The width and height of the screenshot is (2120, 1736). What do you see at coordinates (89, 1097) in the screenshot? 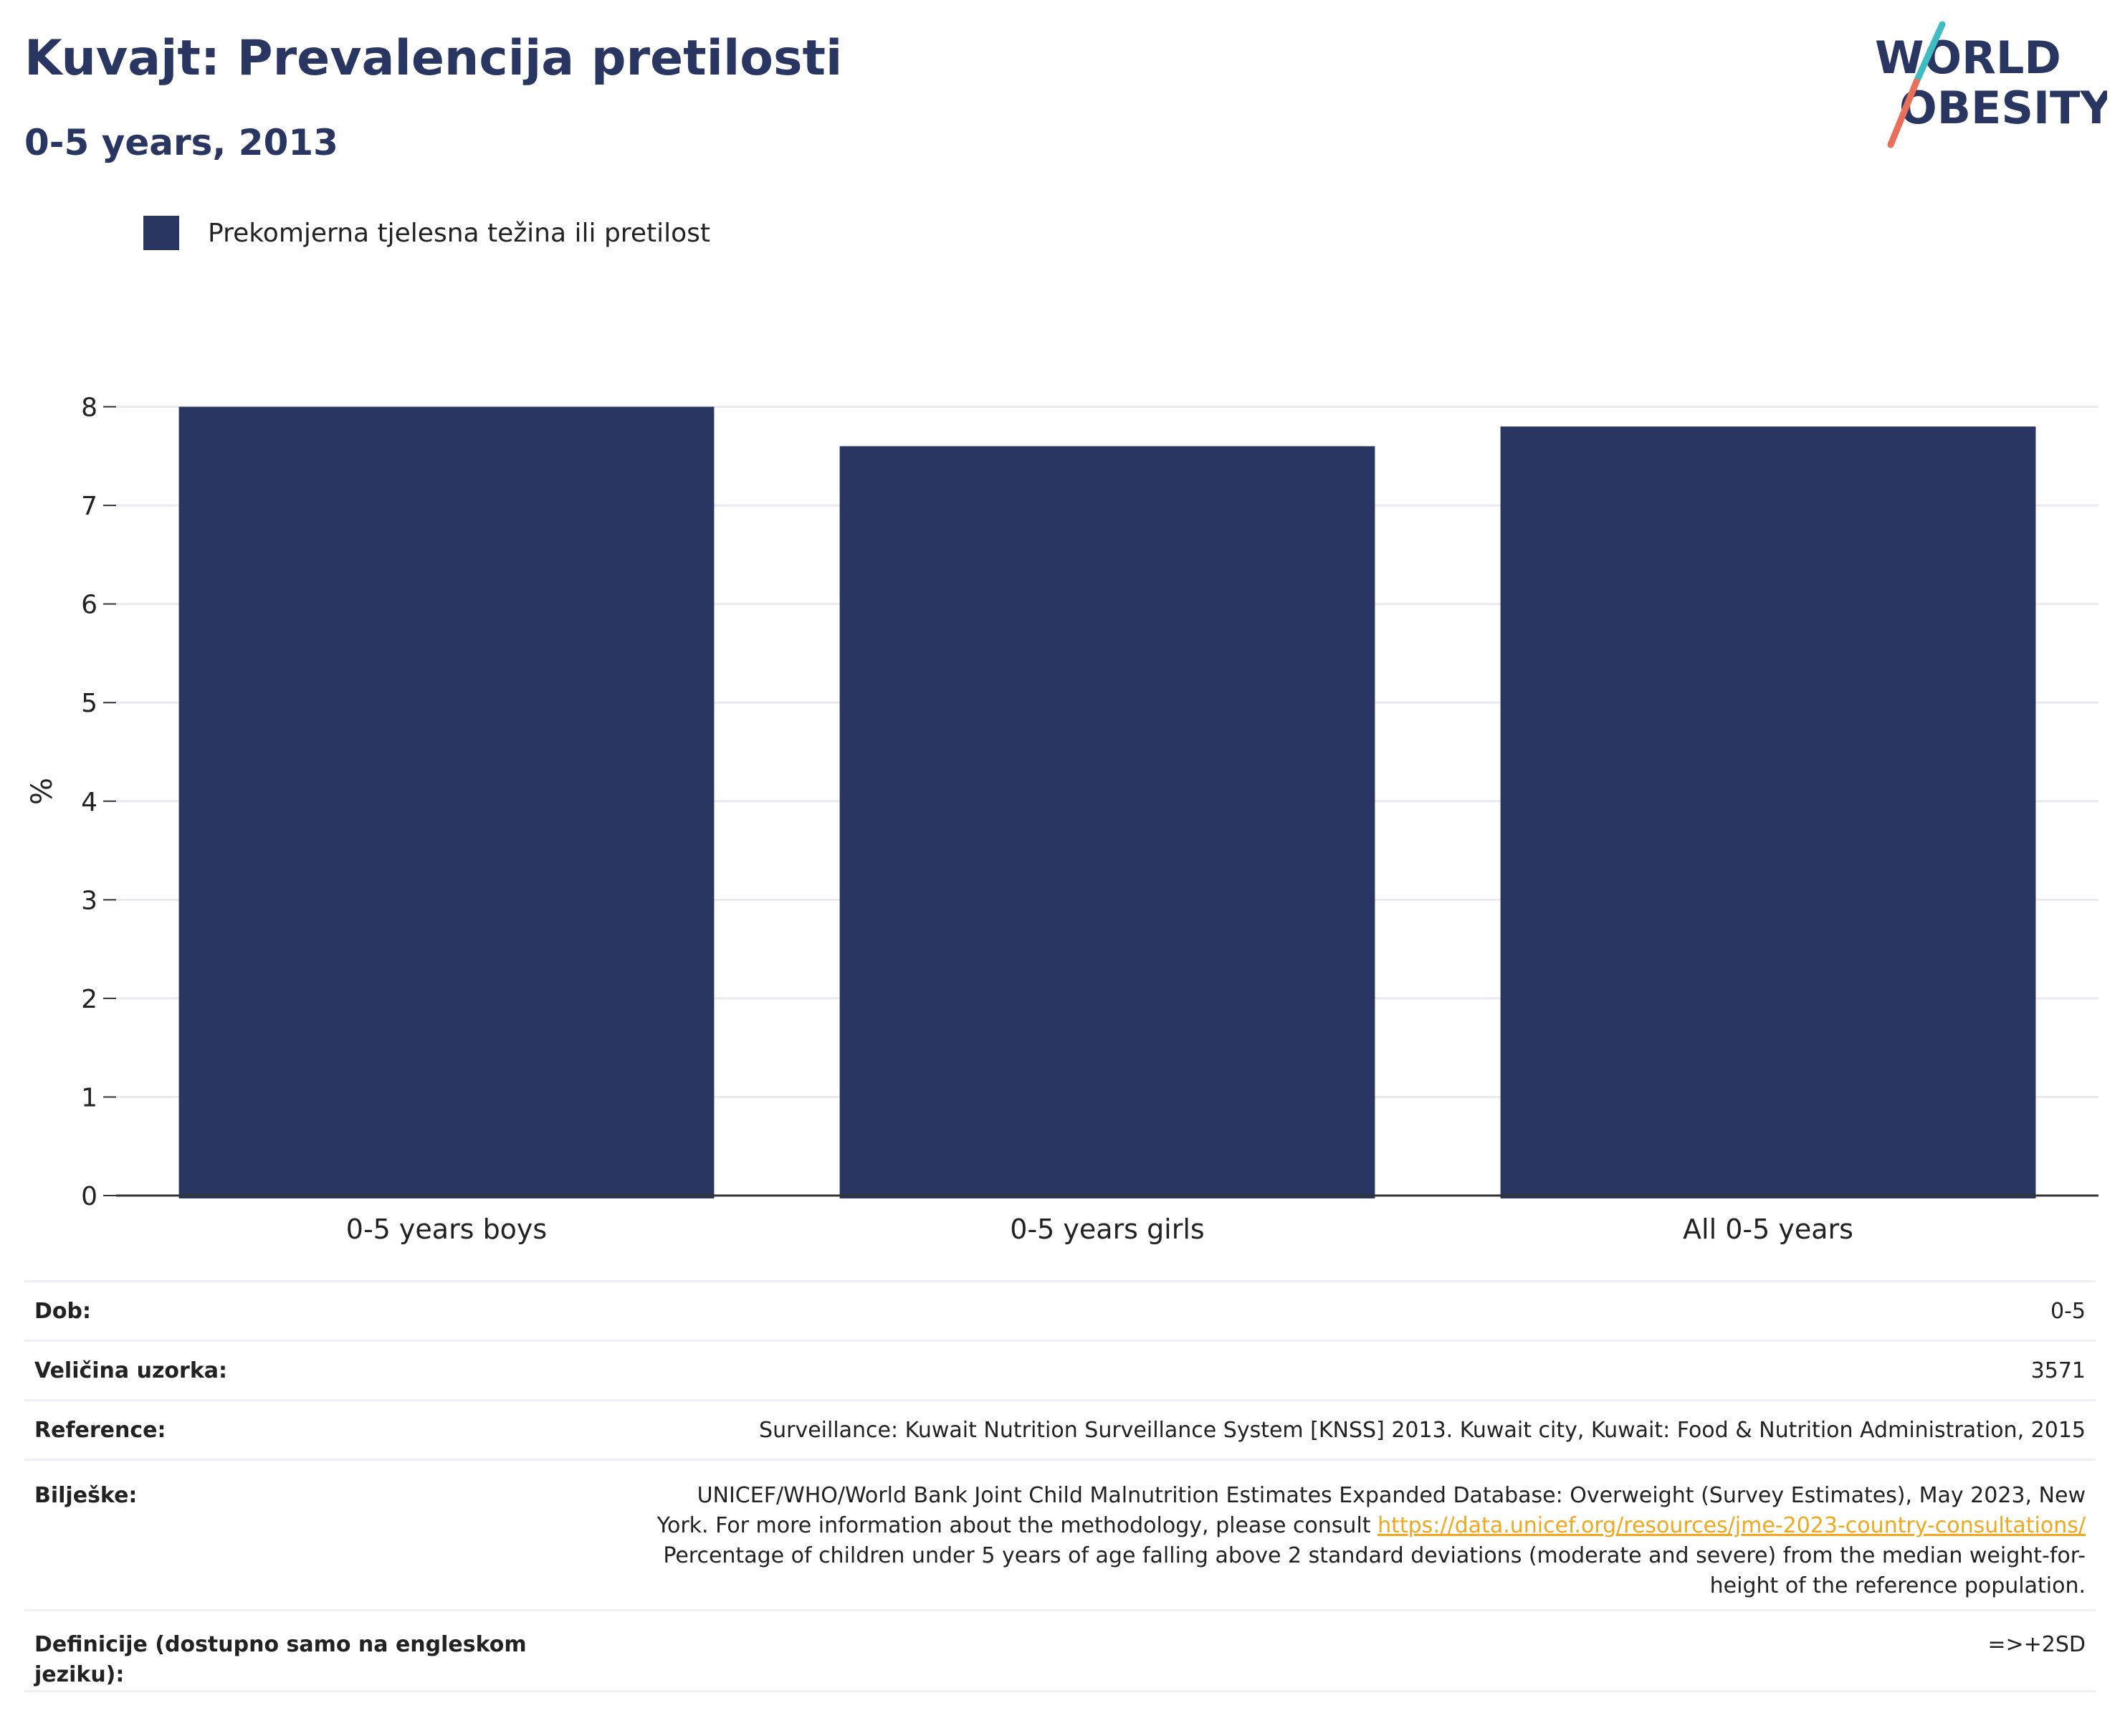
I see `y-tick-label: 1` at bounding box center [89, 1097].